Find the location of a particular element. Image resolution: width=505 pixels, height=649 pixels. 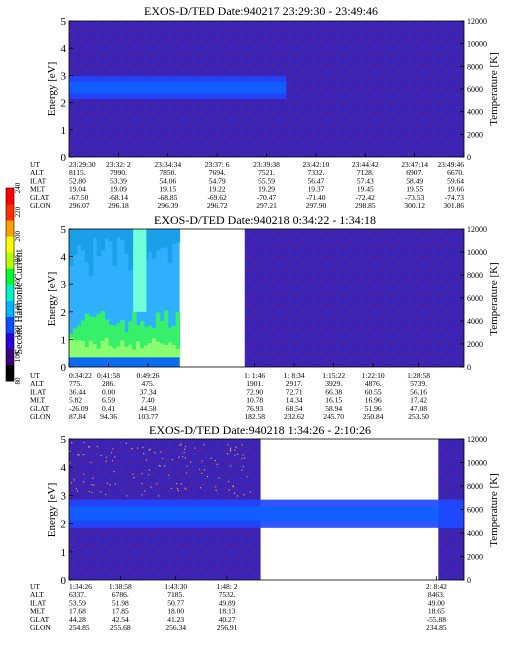

colorbar-ticks: 240 220 200 180 160 140 120 100 80 is located at coordinates (18, 283).